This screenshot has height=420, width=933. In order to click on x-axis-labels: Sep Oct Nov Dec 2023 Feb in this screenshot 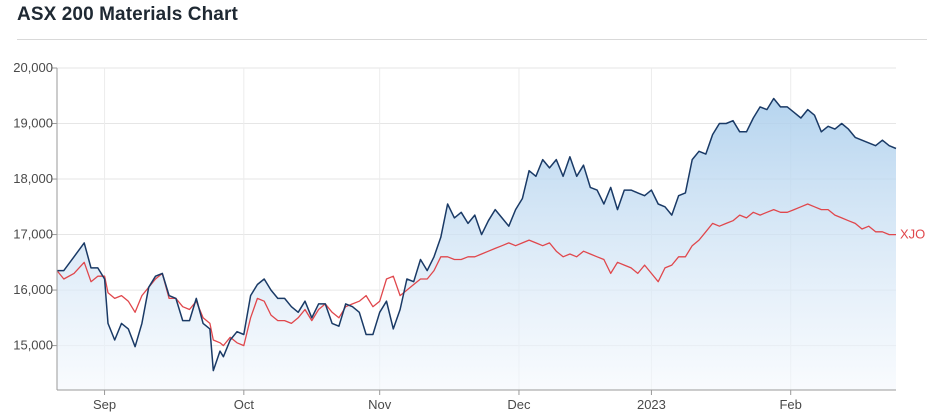, I will do `click(447, 404)`.